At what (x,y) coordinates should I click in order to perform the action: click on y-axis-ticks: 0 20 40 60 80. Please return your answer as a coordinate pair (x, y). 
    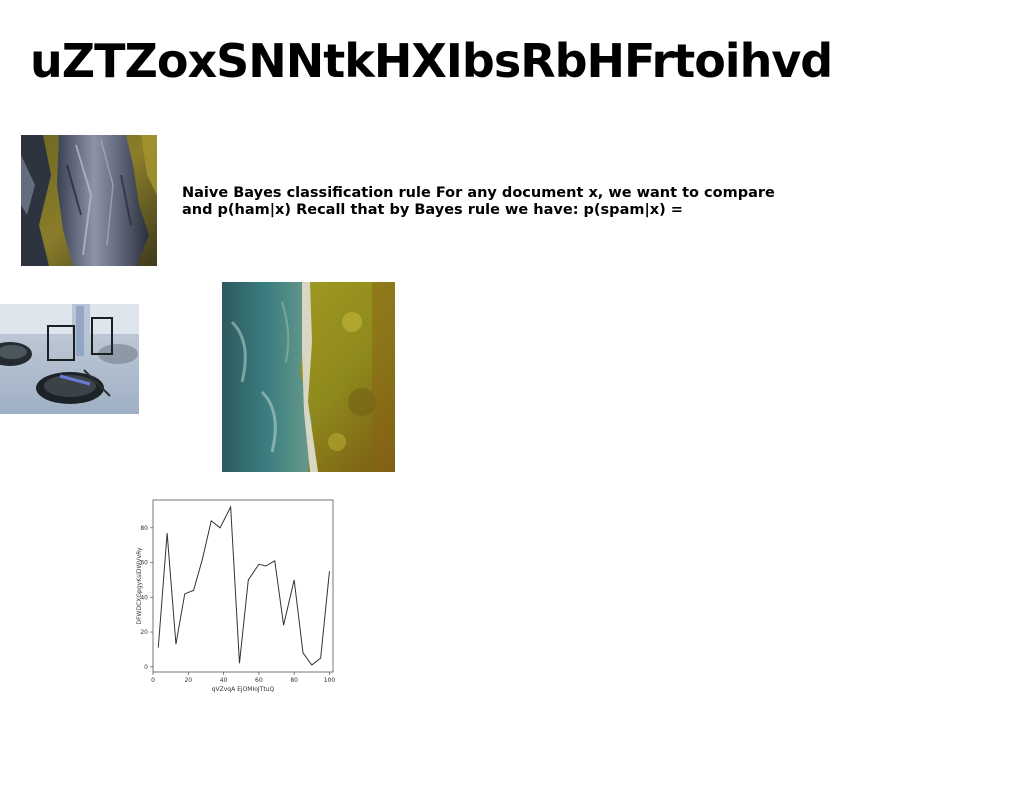
    Looking at the image, I should click on (146, 598).